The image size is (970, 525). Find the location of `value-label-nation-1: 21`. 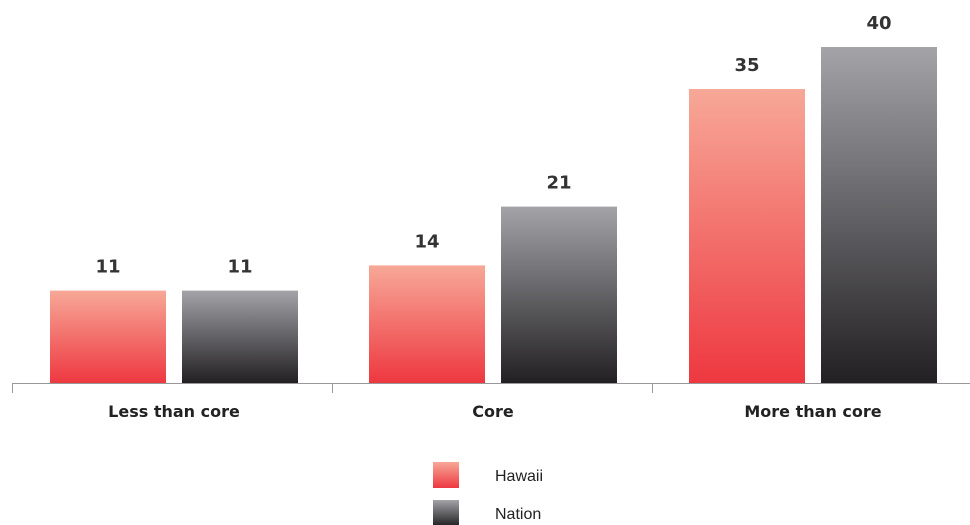

value-label-nation-1: 21 is located at coordinates (558, 183).